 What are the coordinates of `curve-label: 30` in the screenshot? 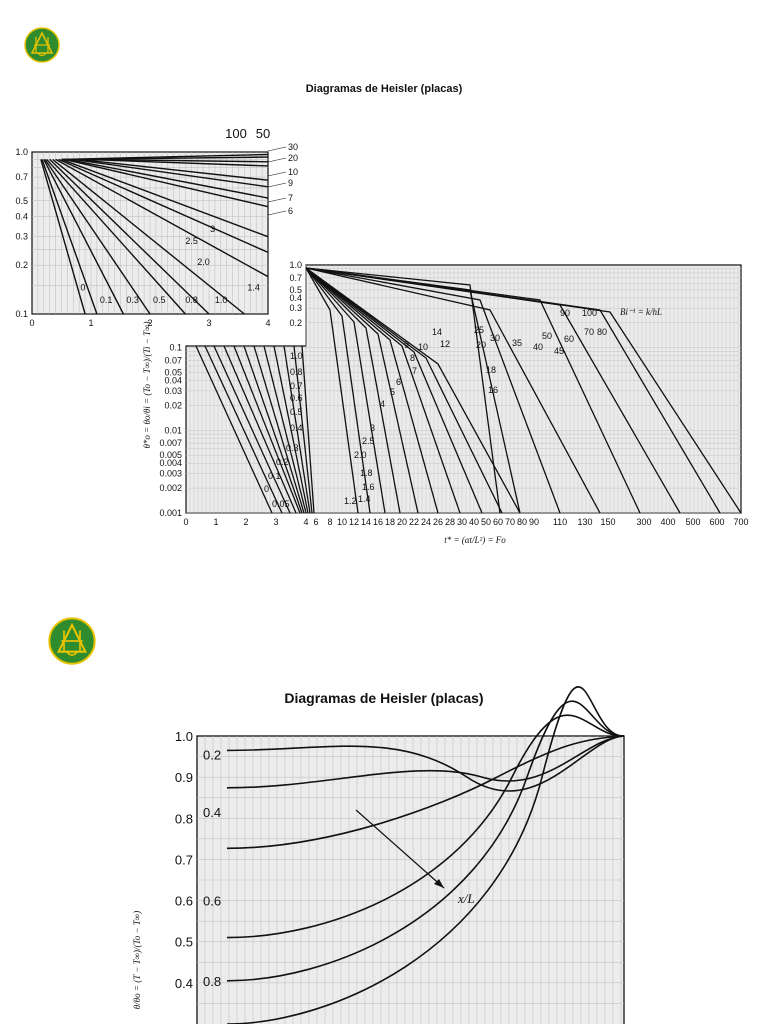 It's located at (495, 338).